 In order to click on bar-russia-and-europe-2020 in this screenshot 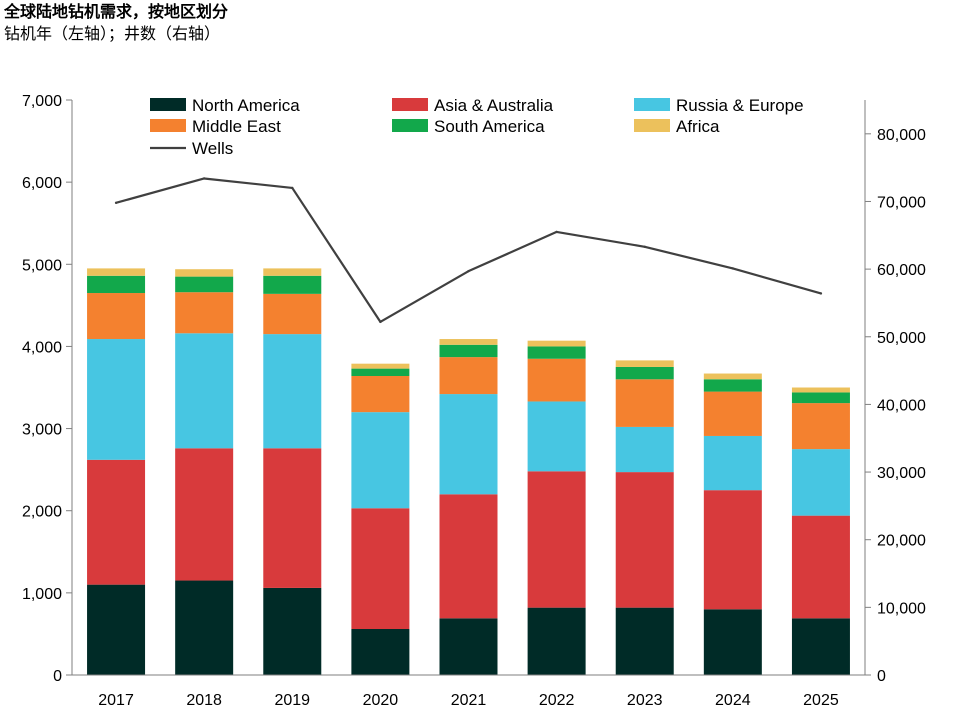, I will do `click(380, 460)`.